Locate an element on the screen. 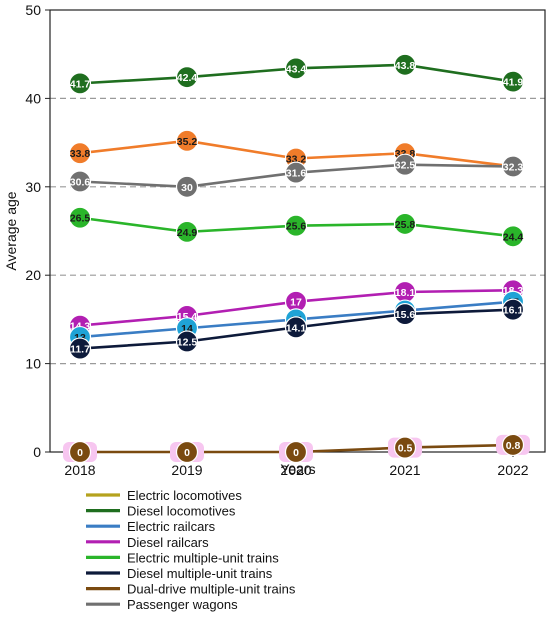 This screenshot has width=550, height=622. data-label: 14.1 is located at coordinates (296, 328).